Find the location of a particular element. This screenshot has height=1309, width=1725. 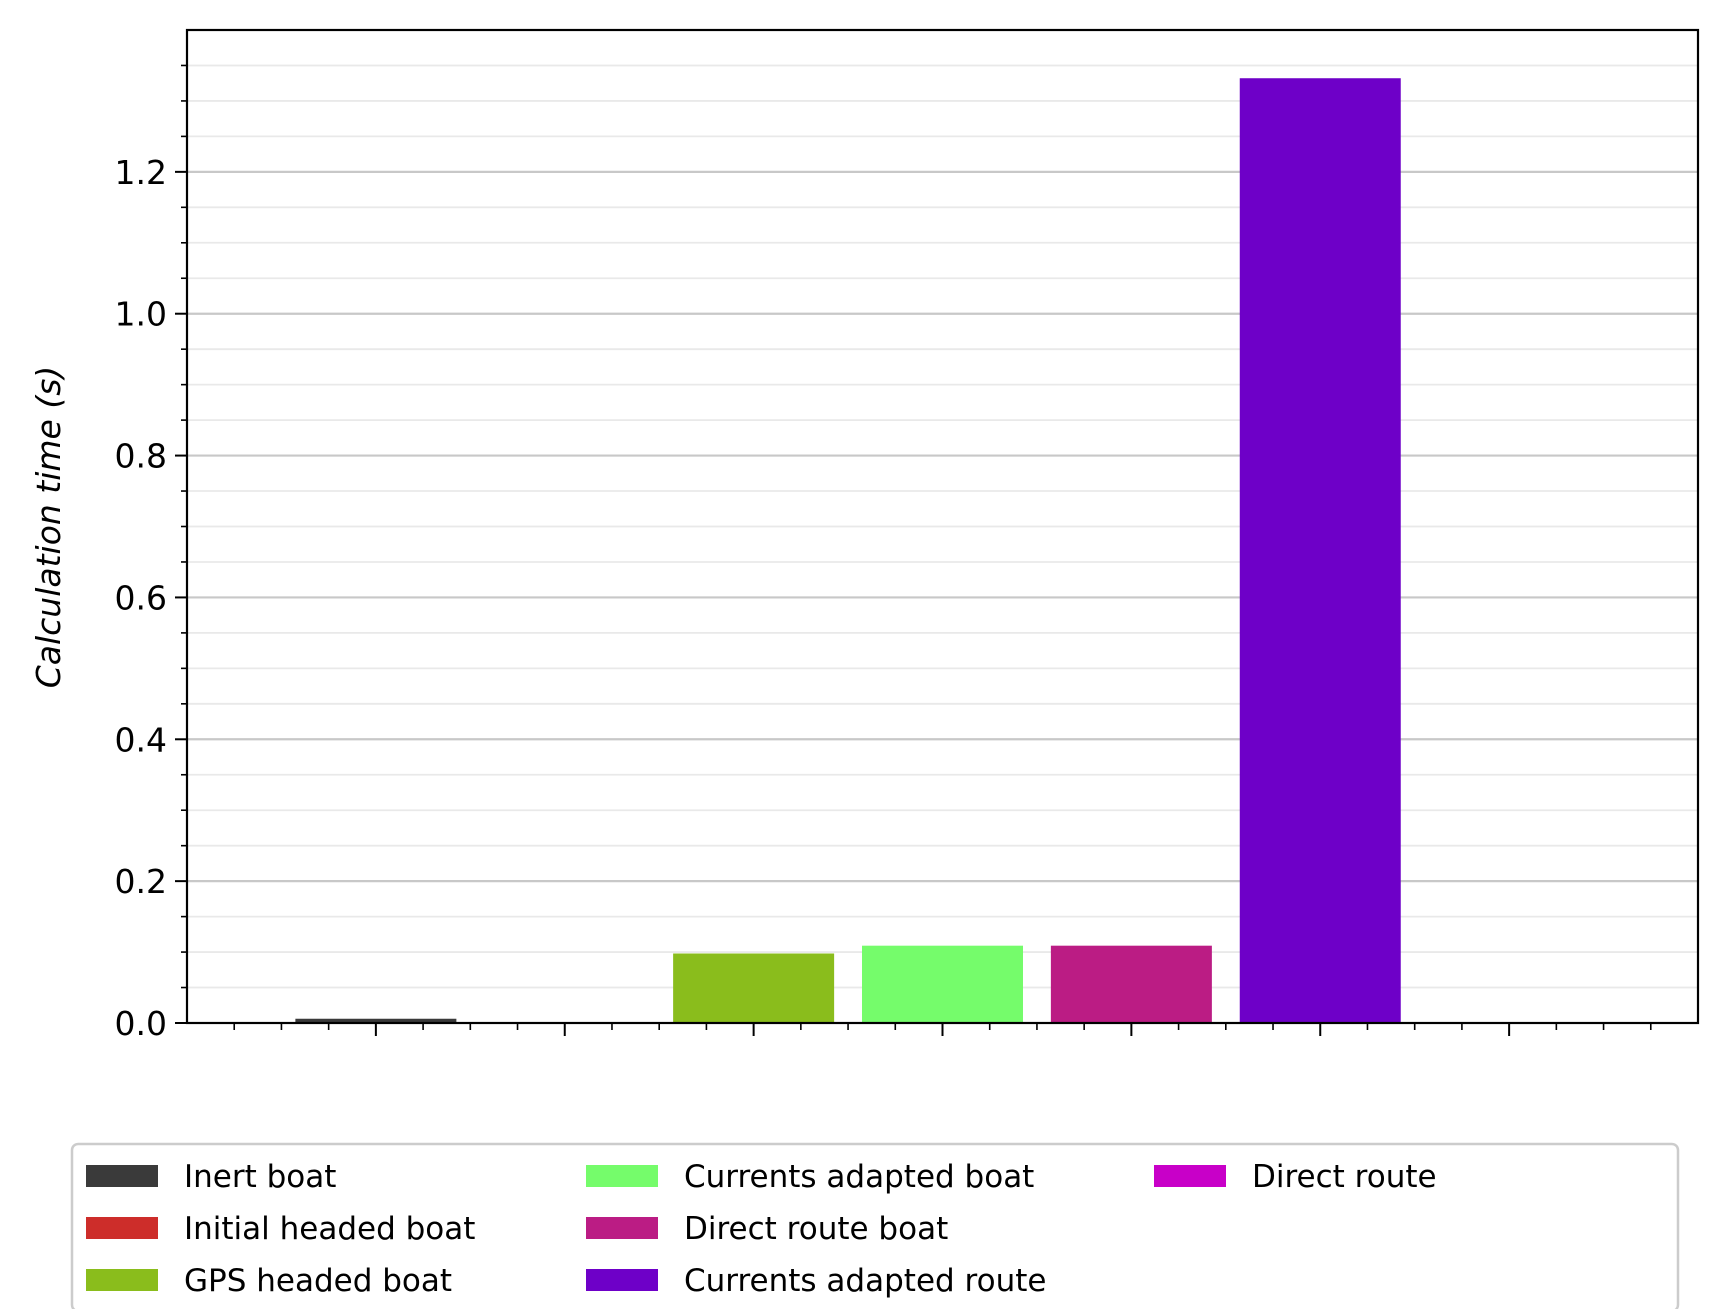

x-axis is located at coordinates (942, 1029).